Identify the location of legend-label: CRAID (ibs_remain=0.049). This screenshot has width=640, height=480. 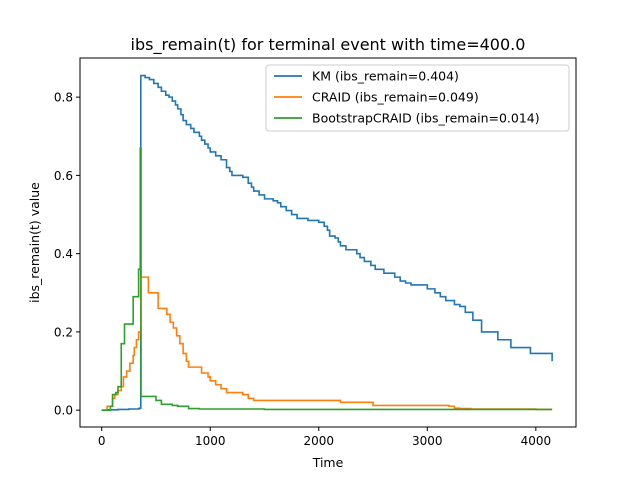
(395, 97).